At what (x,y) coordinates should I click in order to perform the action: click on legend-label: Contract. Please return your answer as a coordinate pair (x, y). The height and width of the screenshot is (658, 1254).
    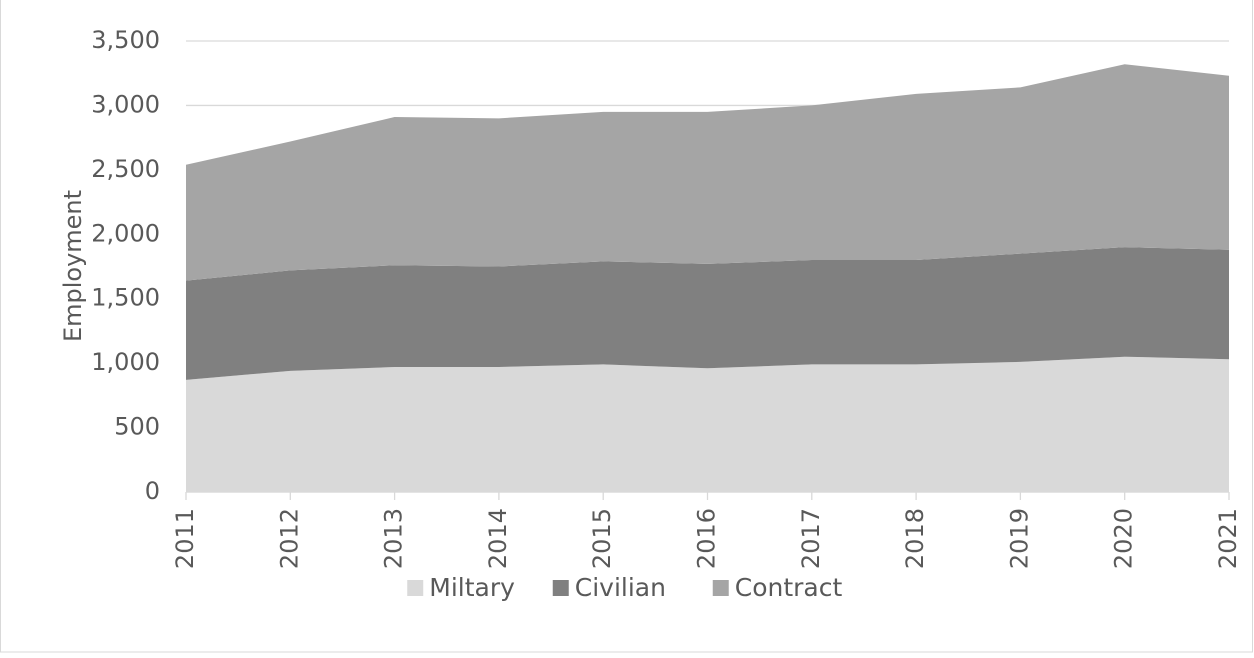
    Looking at the image, I should click on (789, 587).